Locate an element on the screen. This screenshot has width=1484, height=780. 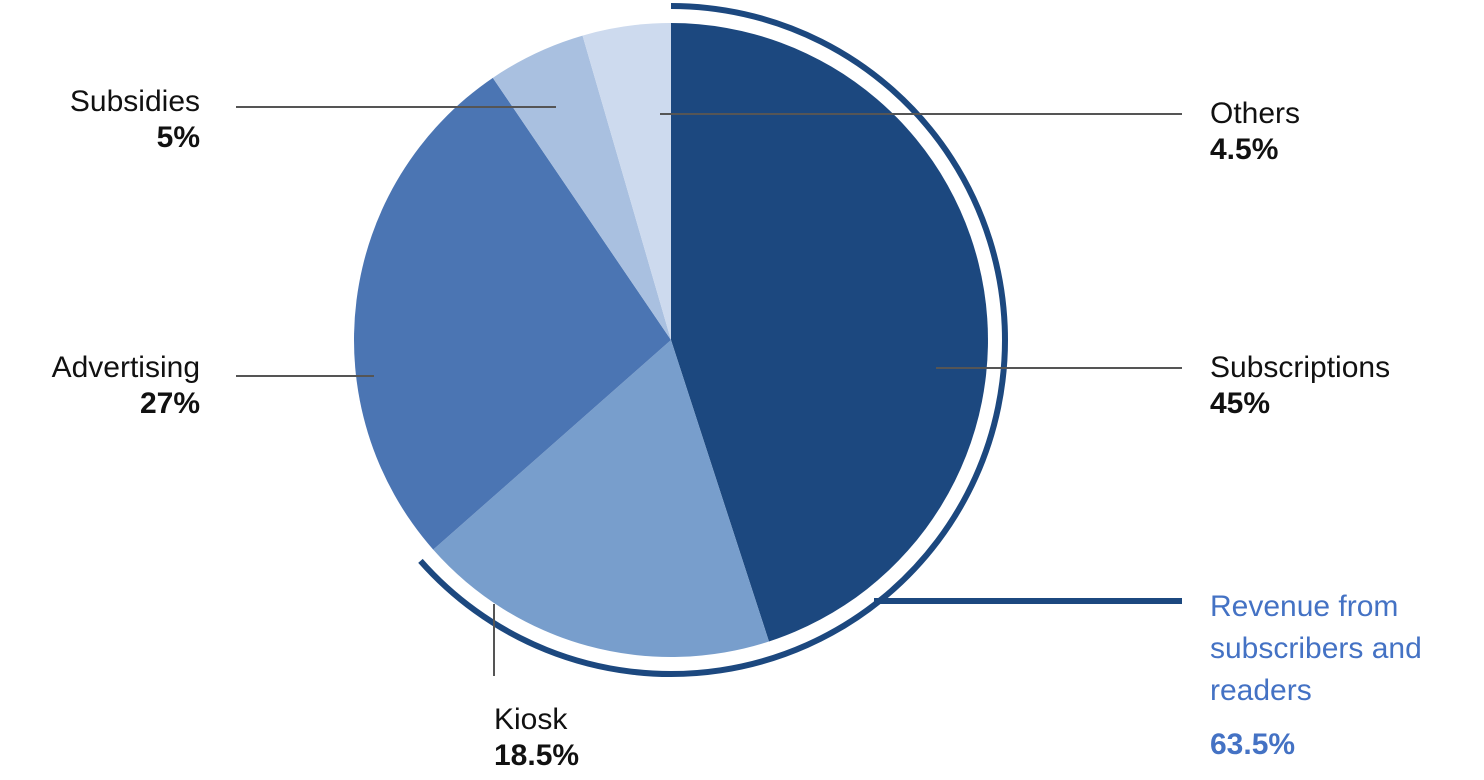
revenue-group-value: 63.5% is located at coordinates (1253, 744).